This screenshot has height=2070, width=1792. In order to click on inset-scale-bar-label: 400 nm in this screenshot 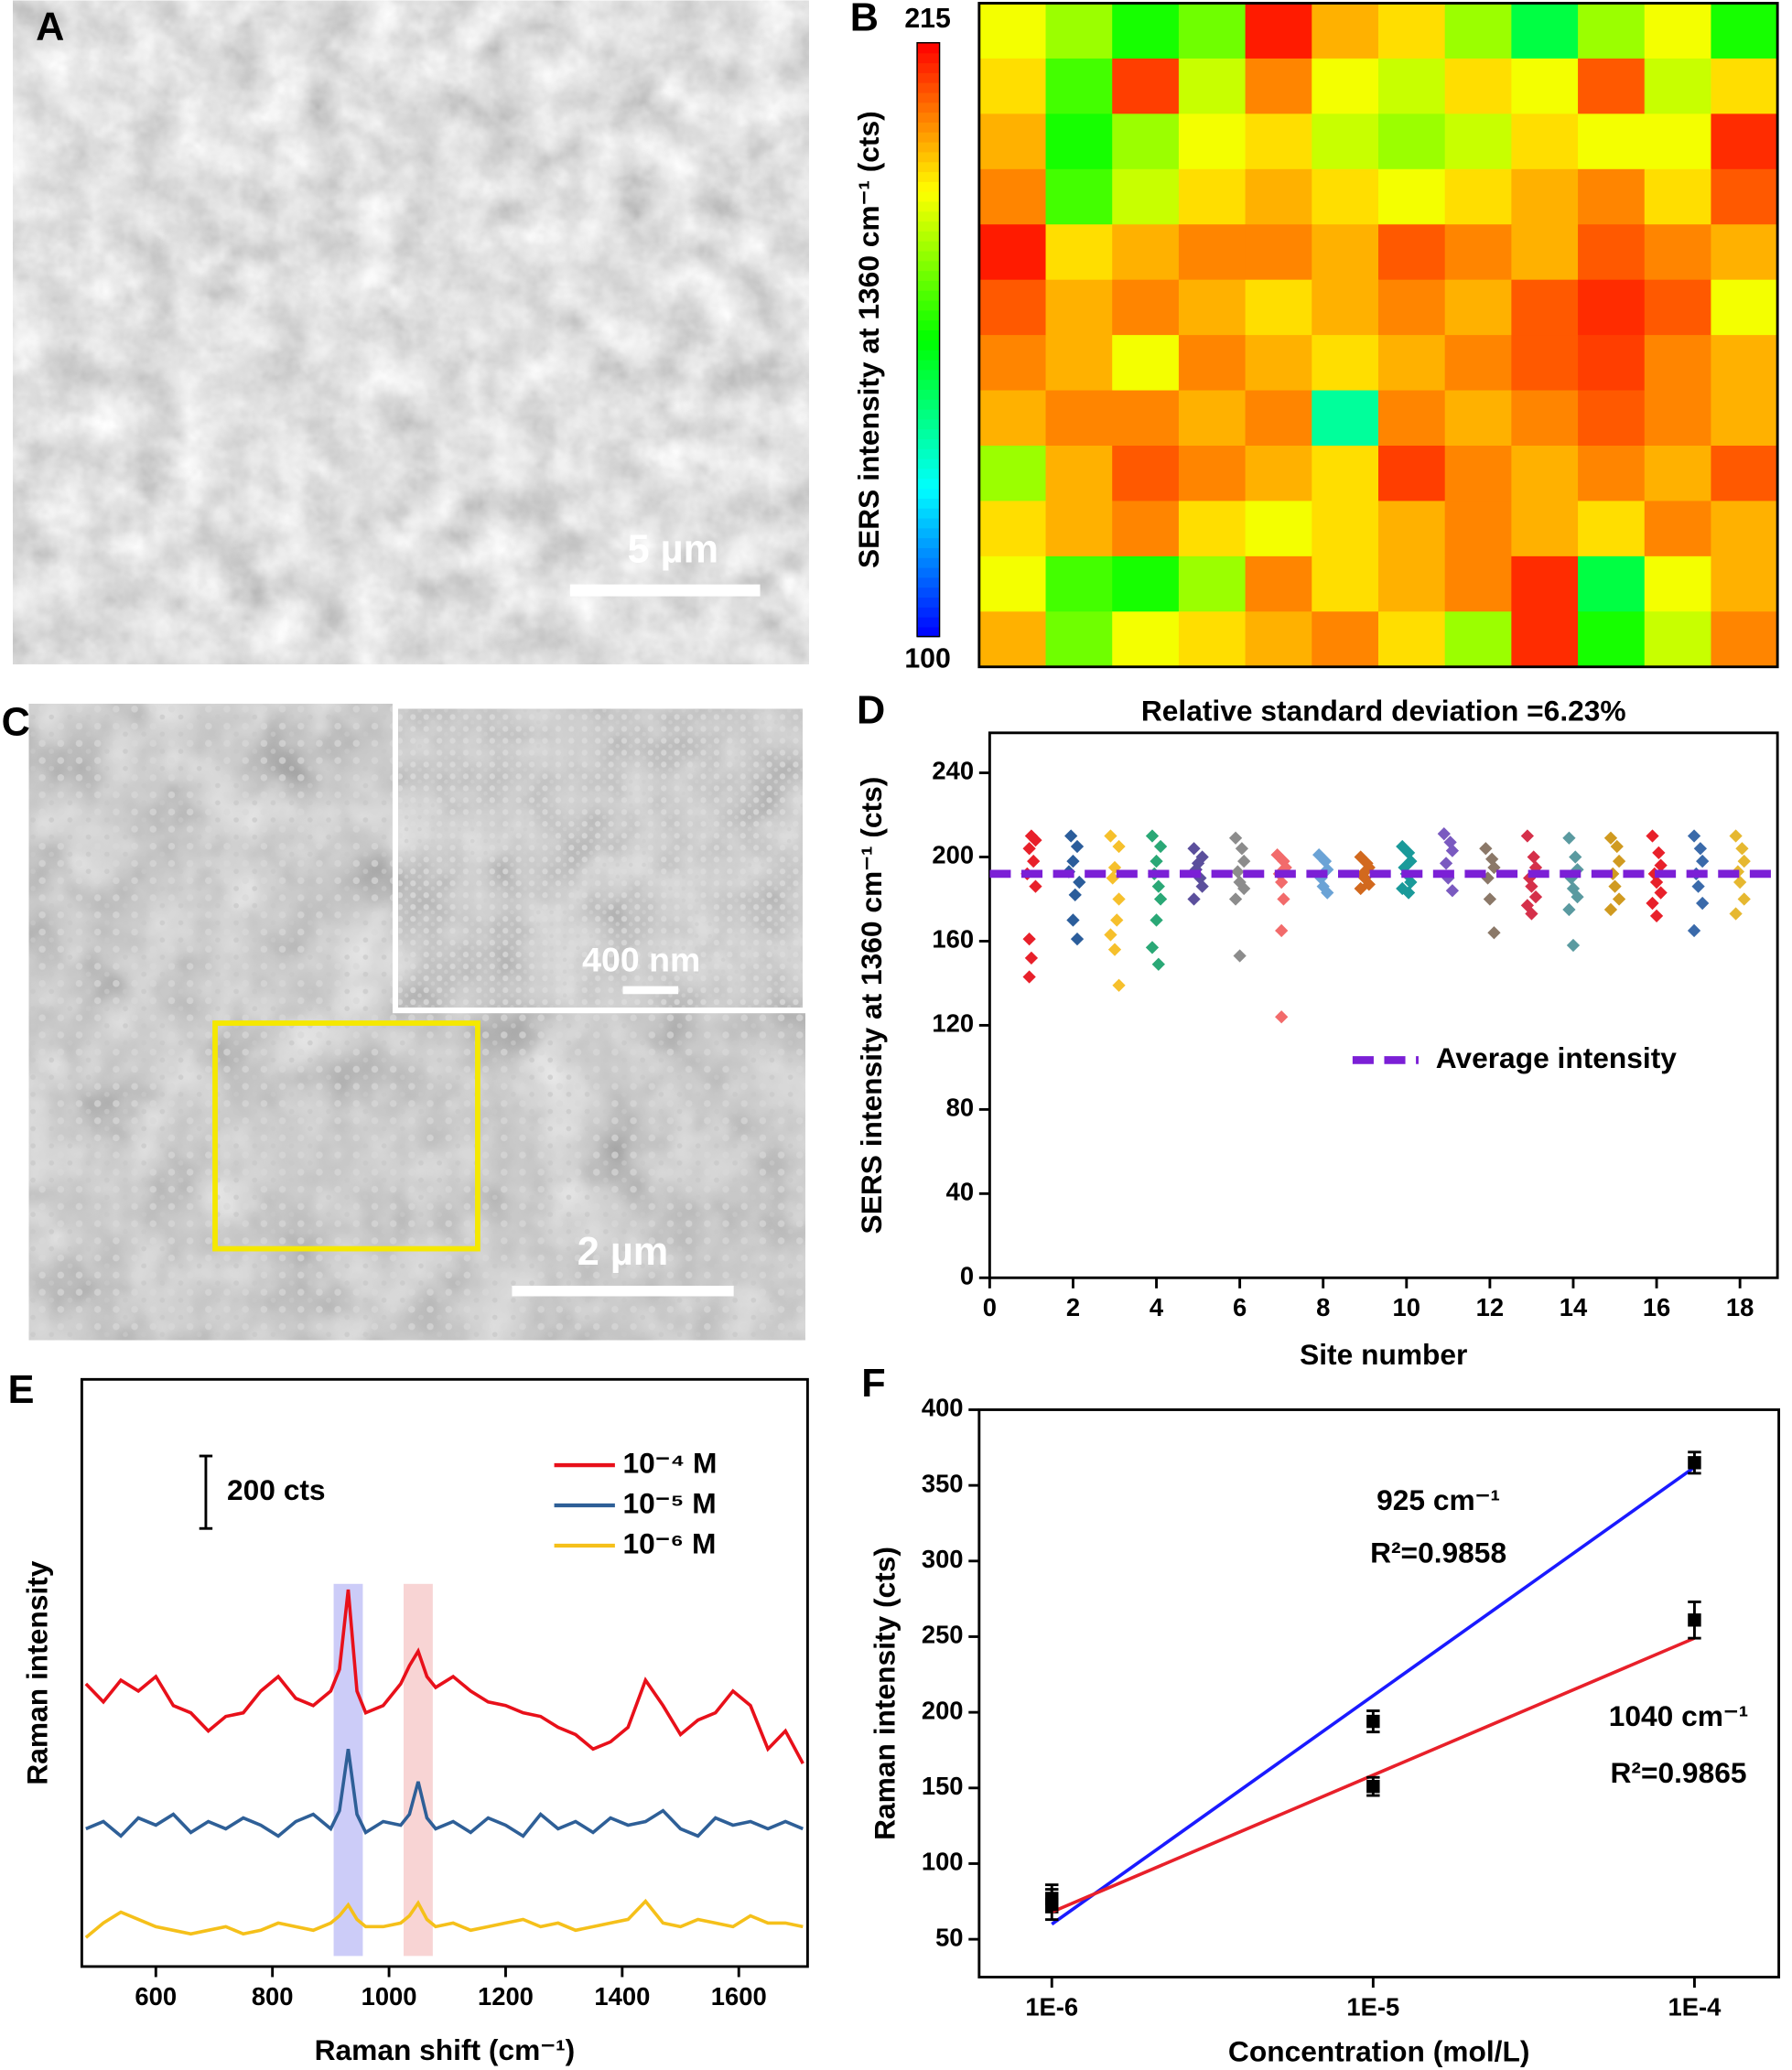, I will do `click(641, 960)`.